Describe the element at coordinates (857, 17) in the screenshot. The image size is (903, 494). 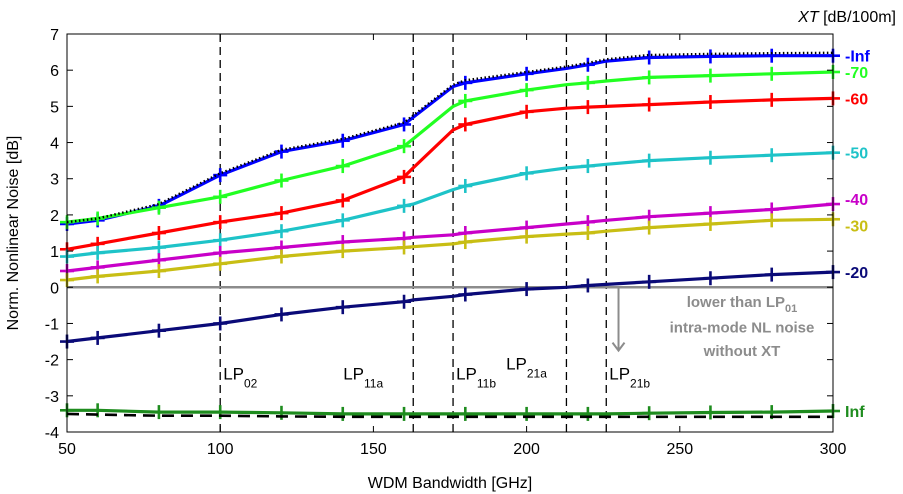
I see `legend-title-rest: [dB/100m]` at that location.